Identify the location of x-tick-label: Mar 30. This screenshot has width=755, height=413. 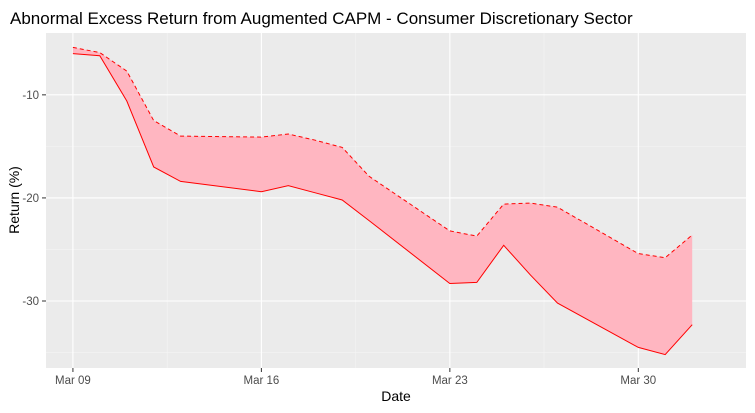
(638, 381).